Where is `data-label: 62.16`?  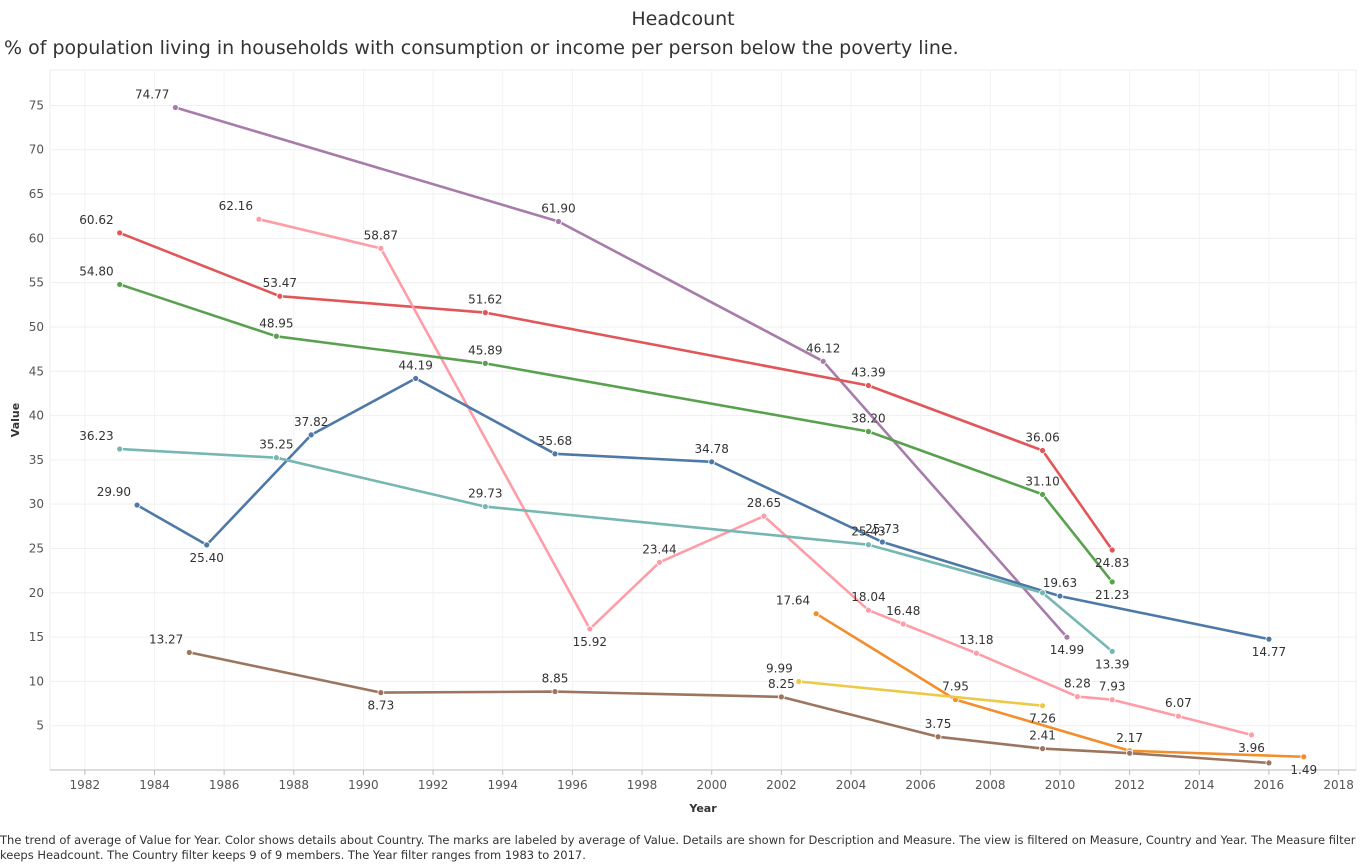 data-label: 62.16 is located at coordinates (236, 206).